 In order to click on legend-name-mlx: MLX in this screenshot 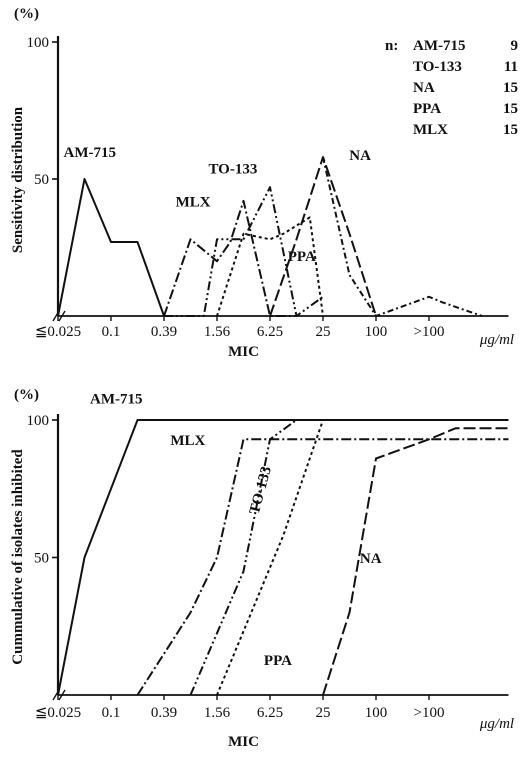, I will do `click(430, 130)`.